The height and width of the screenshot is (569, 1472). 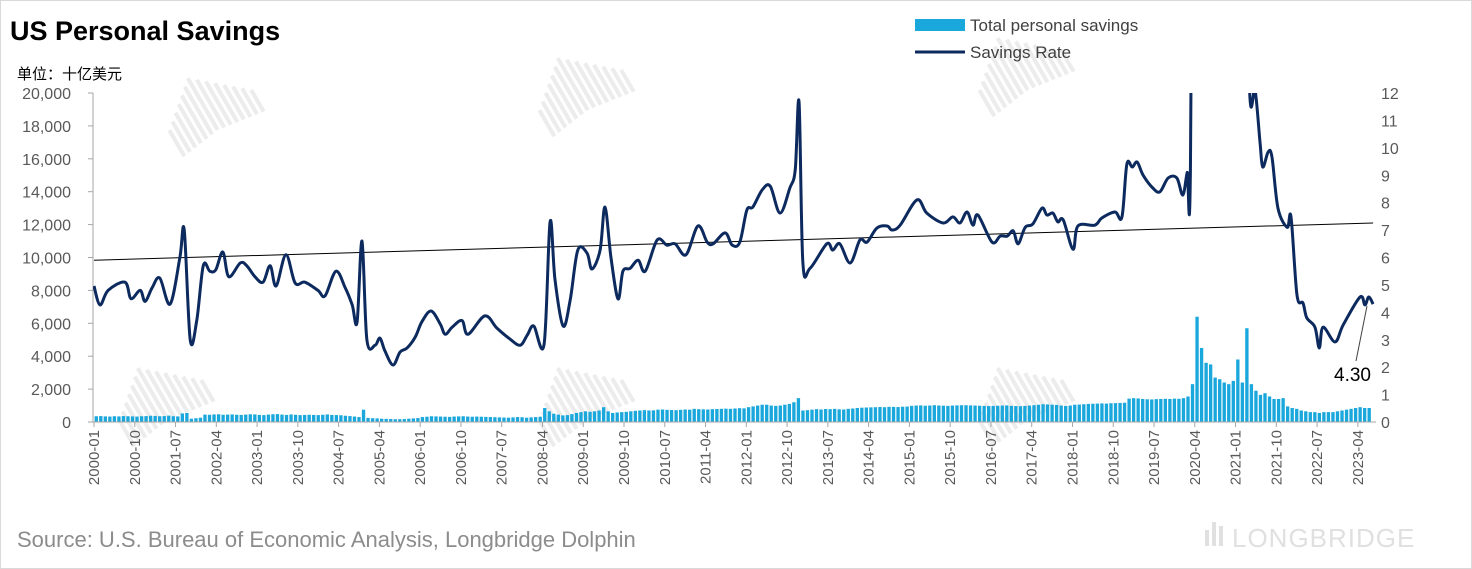 I want to click on right-tick-label: 12, so click(x=1390, y=94).